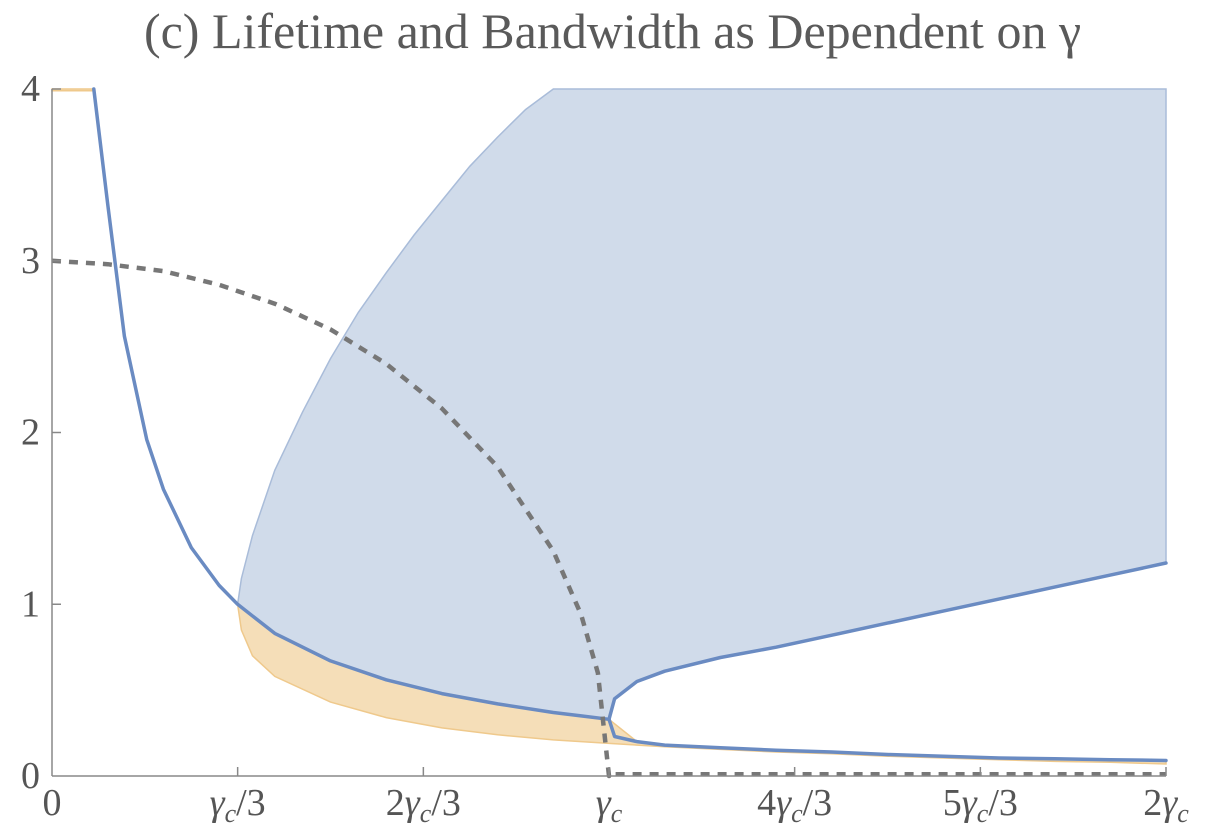 This screenshot has height=829, width=1225. What do you see at coordinates (30, 776) in the screenshot?
I see `y-tick-label-0: 0` at bounding box center [30, 776].